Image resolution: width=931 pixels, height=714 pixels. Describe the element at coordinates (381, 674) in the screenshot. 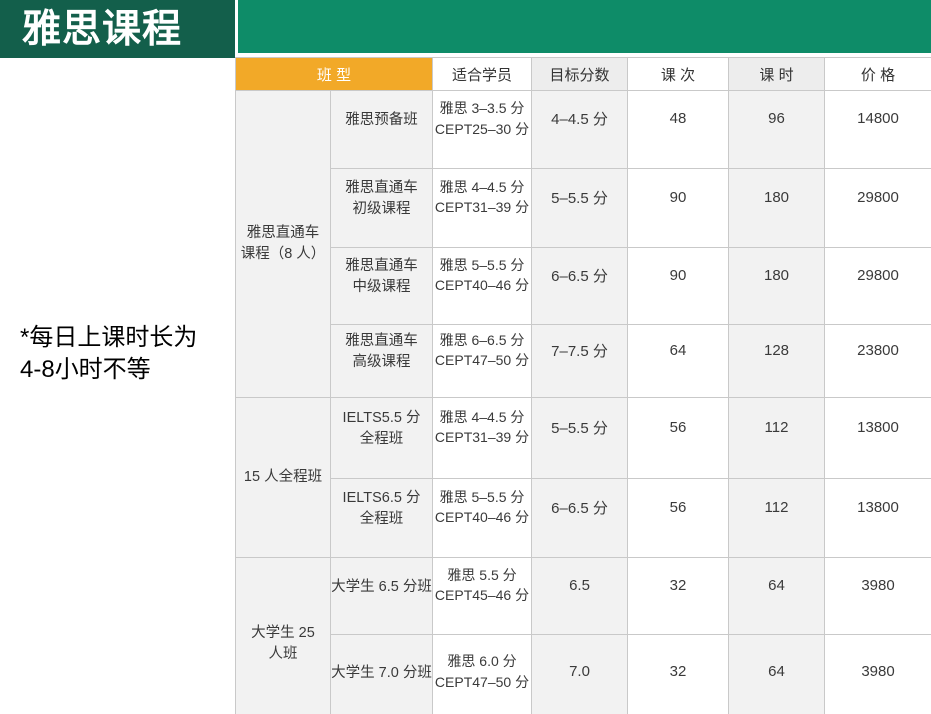

I see `class-name-cell: 大学生 7.0 分班` at that location.